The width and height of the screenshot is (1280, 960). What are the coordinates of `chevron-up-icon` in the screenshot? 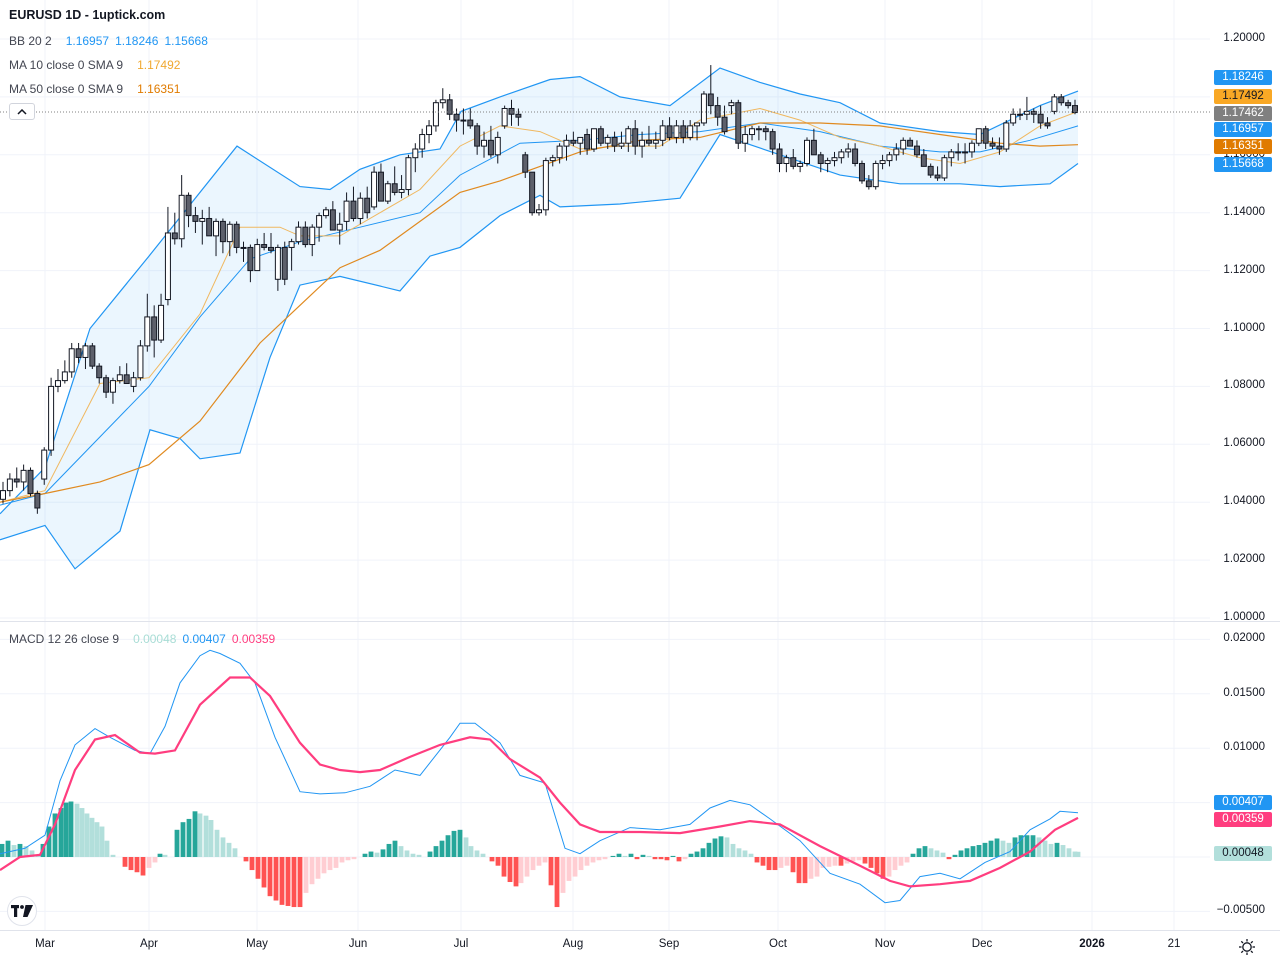 It's located at (22, 111).